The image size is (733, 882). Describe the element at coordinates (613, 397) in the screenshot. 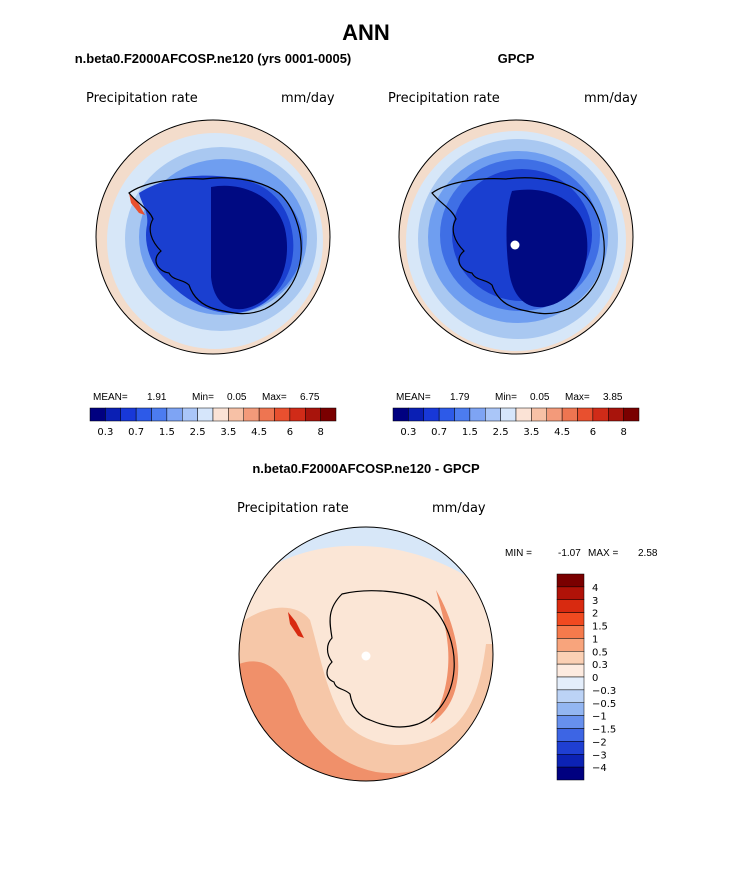

I see `max-value: 3.85` at that location.